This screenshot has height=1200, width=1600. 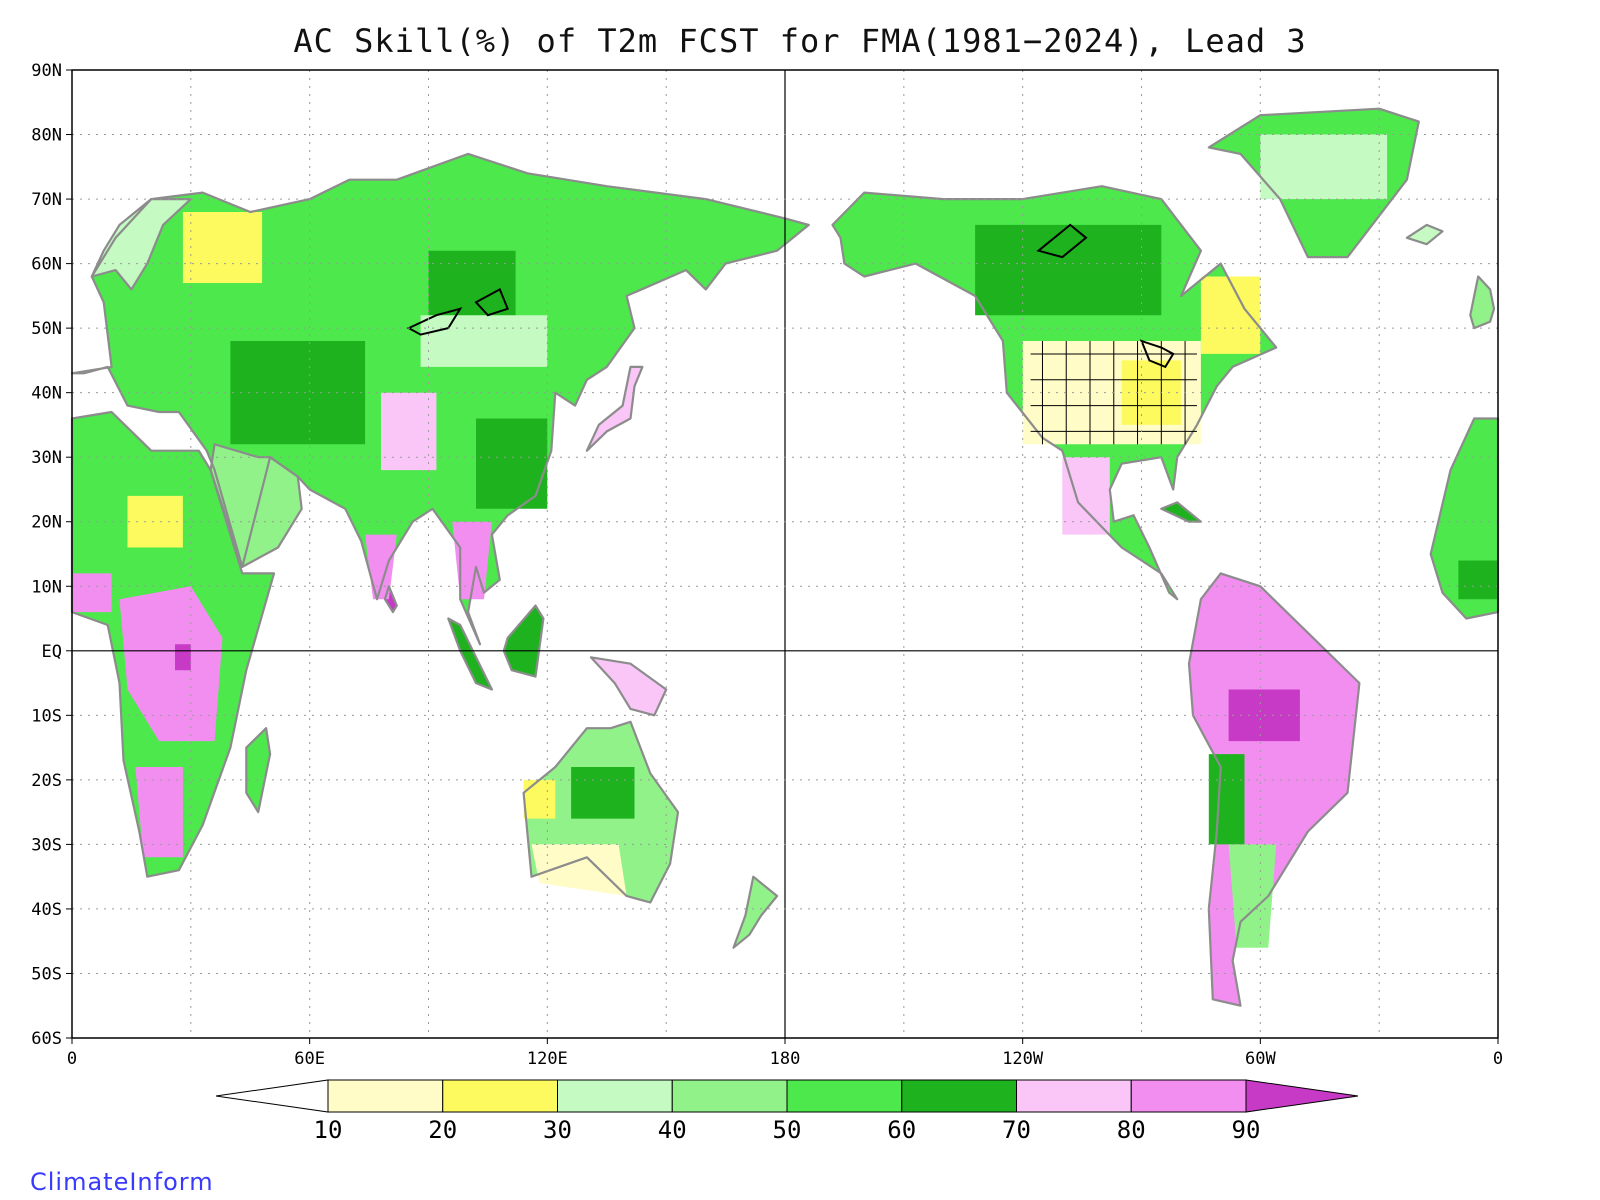 I want to click on madagascar-landmass-outline, so click(x=258, y=770).